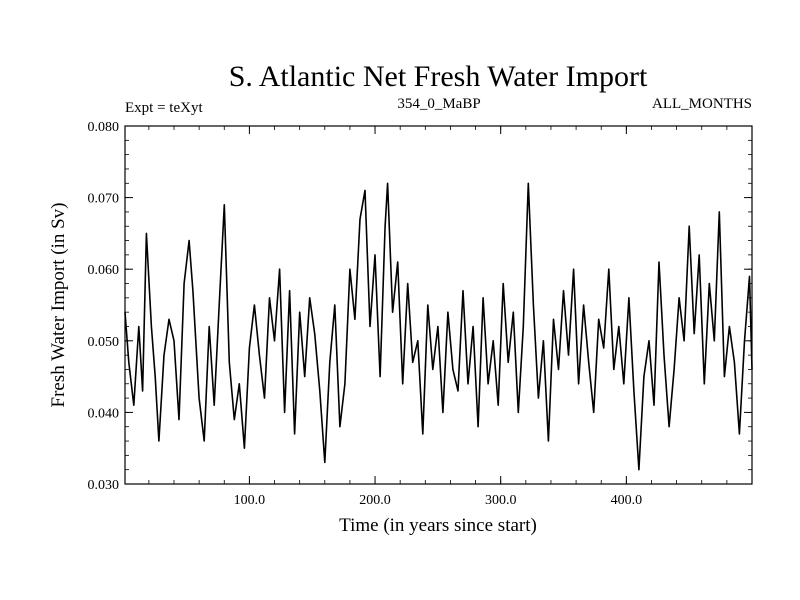  I want to click on y-tick-label: 0.080, so click(104, 127).